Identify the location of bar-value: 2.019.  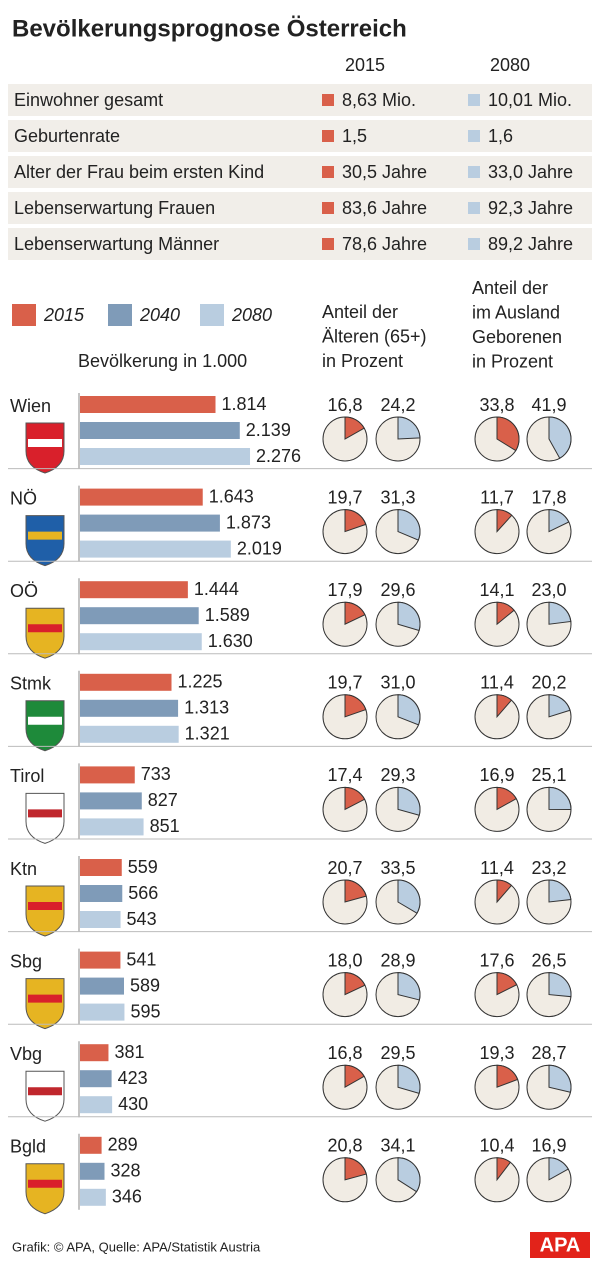
(259, 548).